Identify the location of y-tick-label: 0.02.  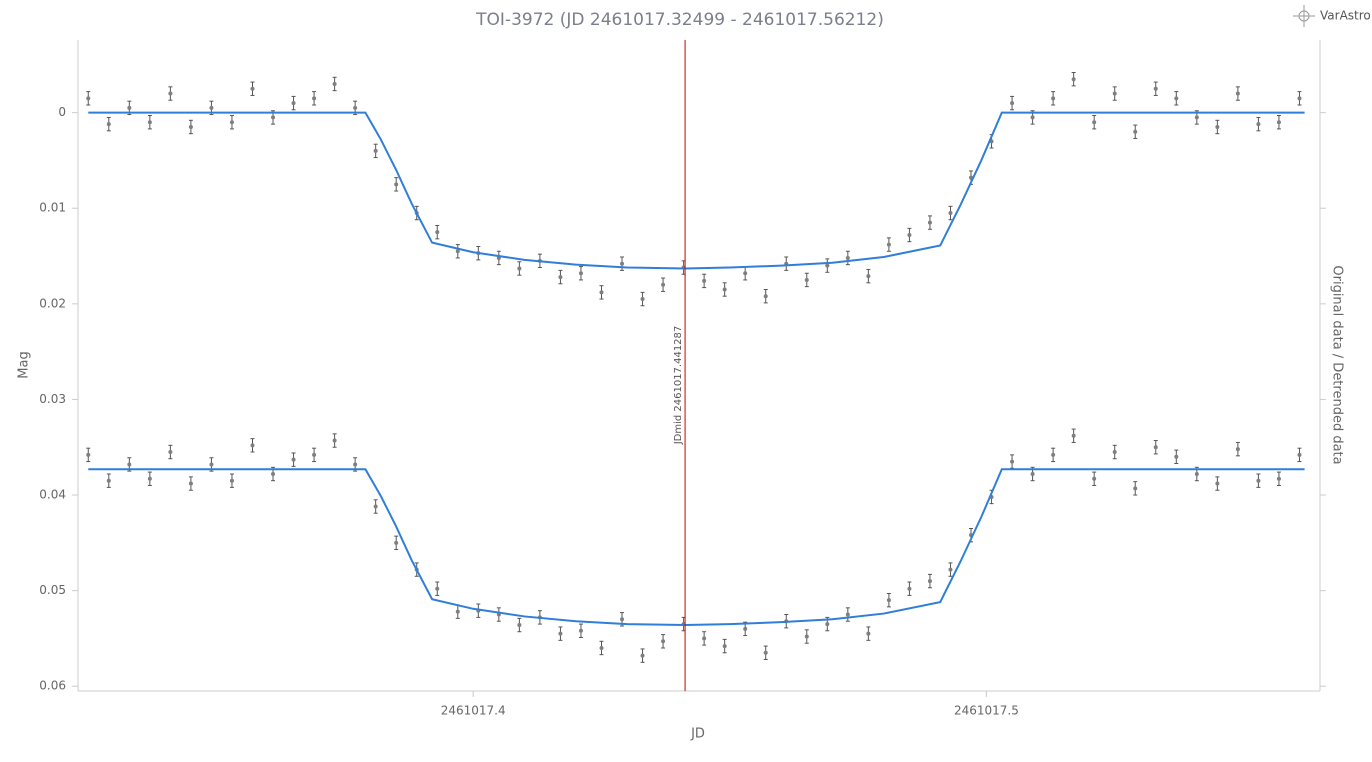
(52, 303).